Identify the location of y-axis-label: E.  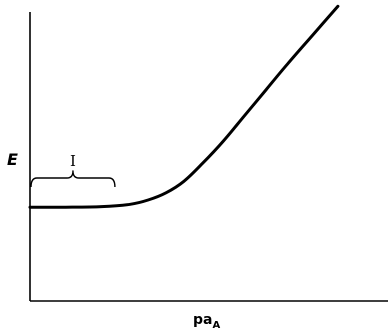
(12, 159).